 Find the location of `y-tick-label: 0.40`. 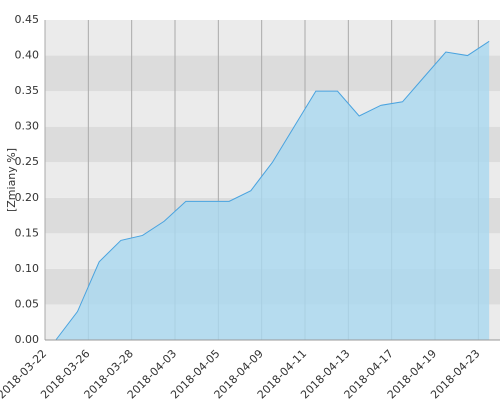

y-tick-label: 0.40 is located at coordinates (27, 55).